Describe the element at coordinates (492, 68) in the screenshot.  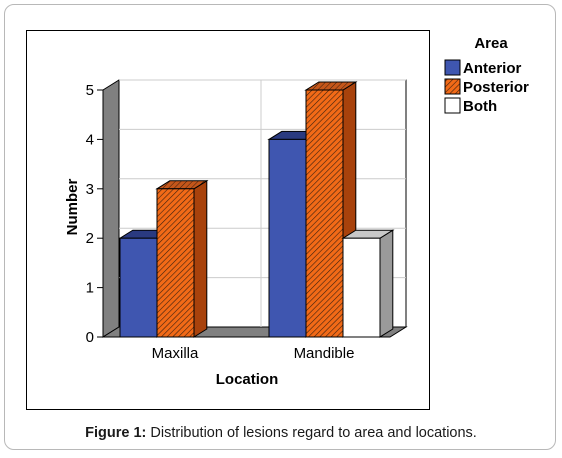
I see `legend-label-anterior: Anterior` at that location.